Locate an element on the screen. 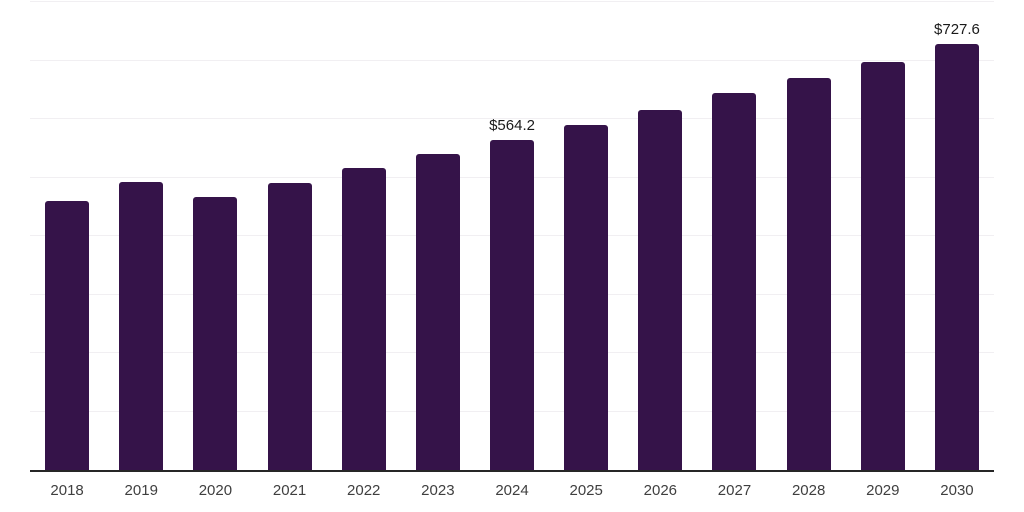 Image resolution: width=1024 pixels, height=512 pixels. x-tick-label-2029: 2029 is located at coordinates (883, 490).